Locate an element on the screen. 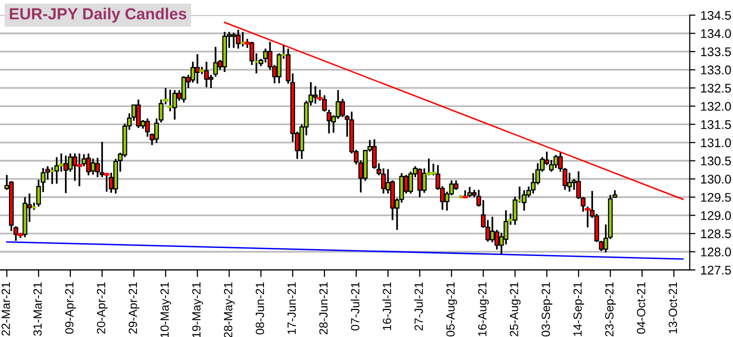 This screenshot has width=733, height=337. y-tick-label: 134.5 is located at coordinates (716, 15).